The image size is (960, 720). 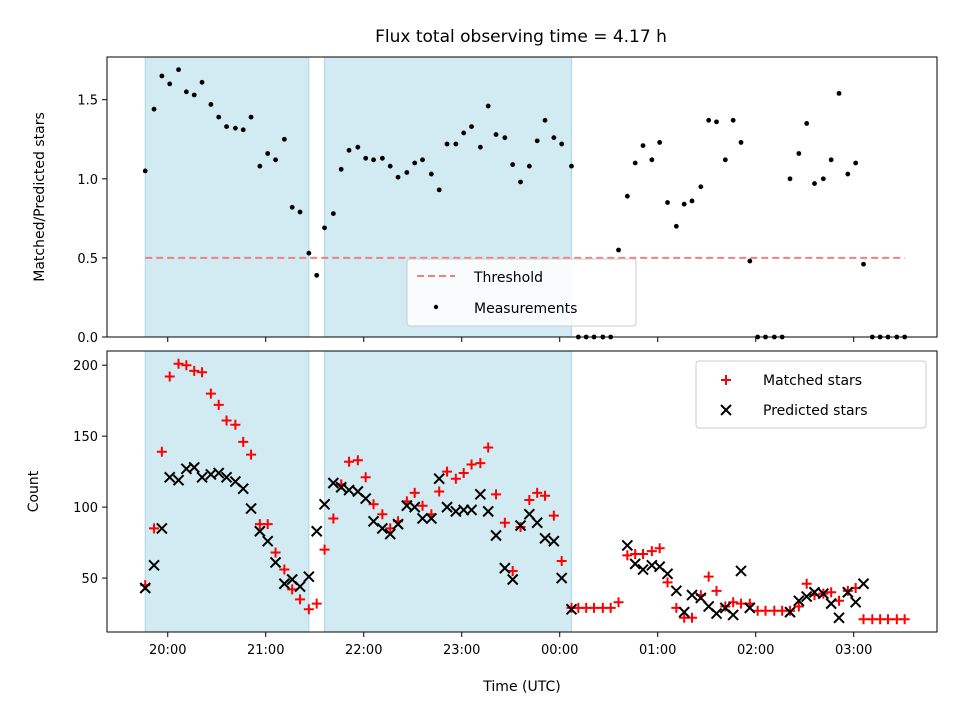 What do you see at coordinates (87, 338) in the screenshot?
I see `top-y-tick-label: 0.0` at bounding box center [87, 338].